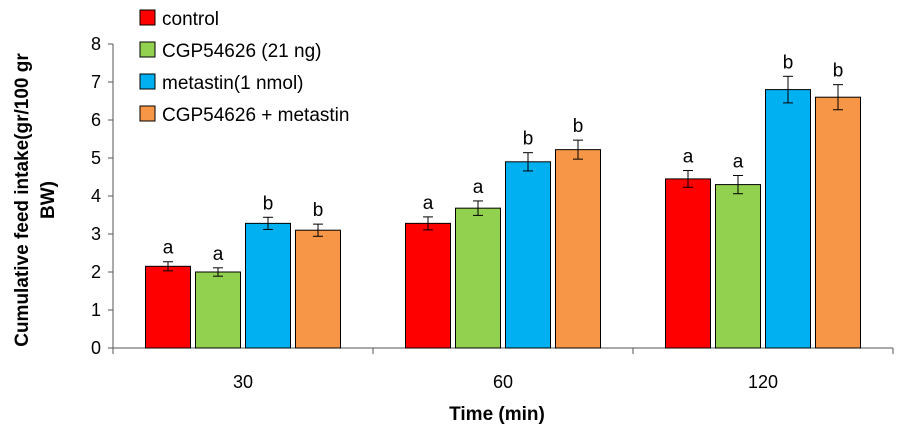 Image resolution: width=906 pixels, height=435 pixels. What do you see at coordinates (22, 200) in the screenshot?
I see `y-axis-title-line1: Cumulative feed intake(gr/100 gr` at bounding box center [22, 200].